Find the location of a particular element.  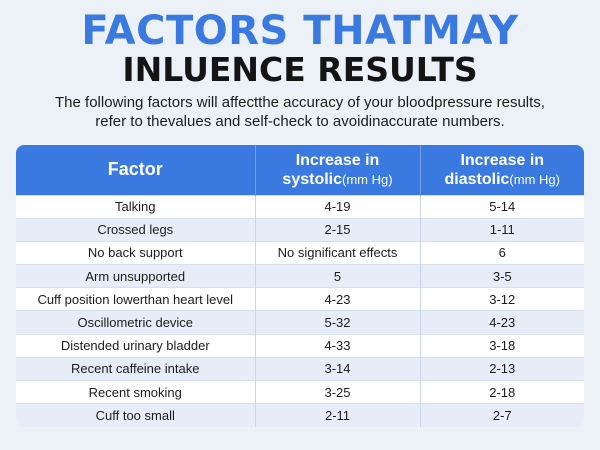

diastolic-cell: 1-11 is located at coordinates (502, 229).